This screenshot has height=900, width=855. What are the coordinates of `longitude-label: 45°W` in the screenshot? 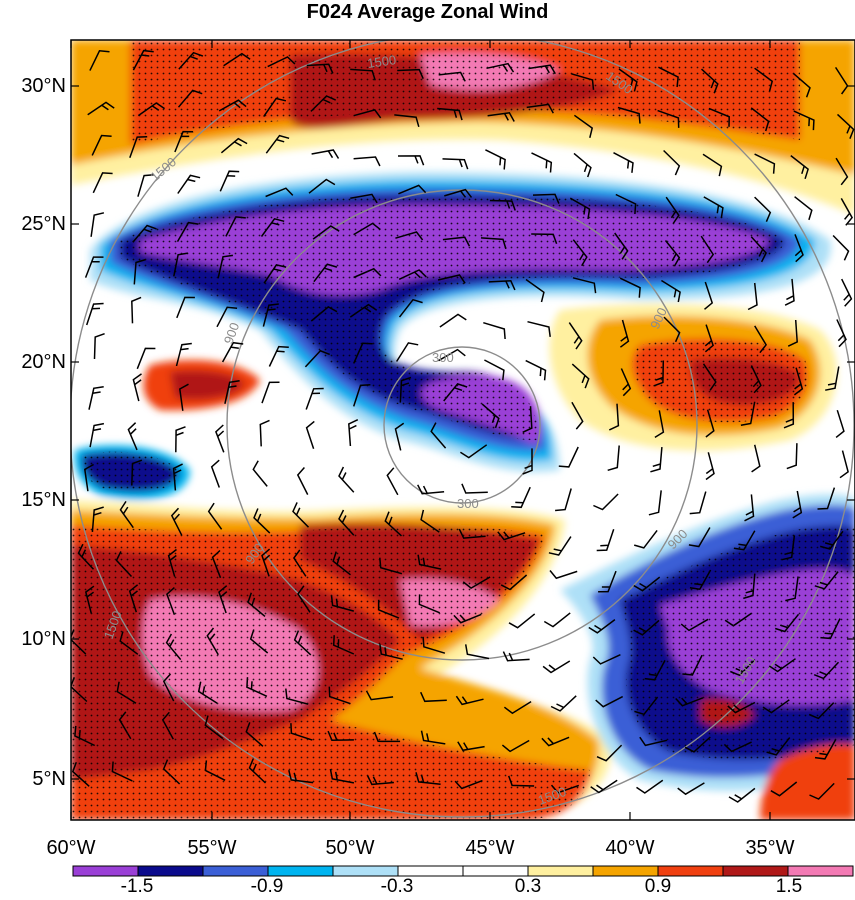 It's located at (490, 848).